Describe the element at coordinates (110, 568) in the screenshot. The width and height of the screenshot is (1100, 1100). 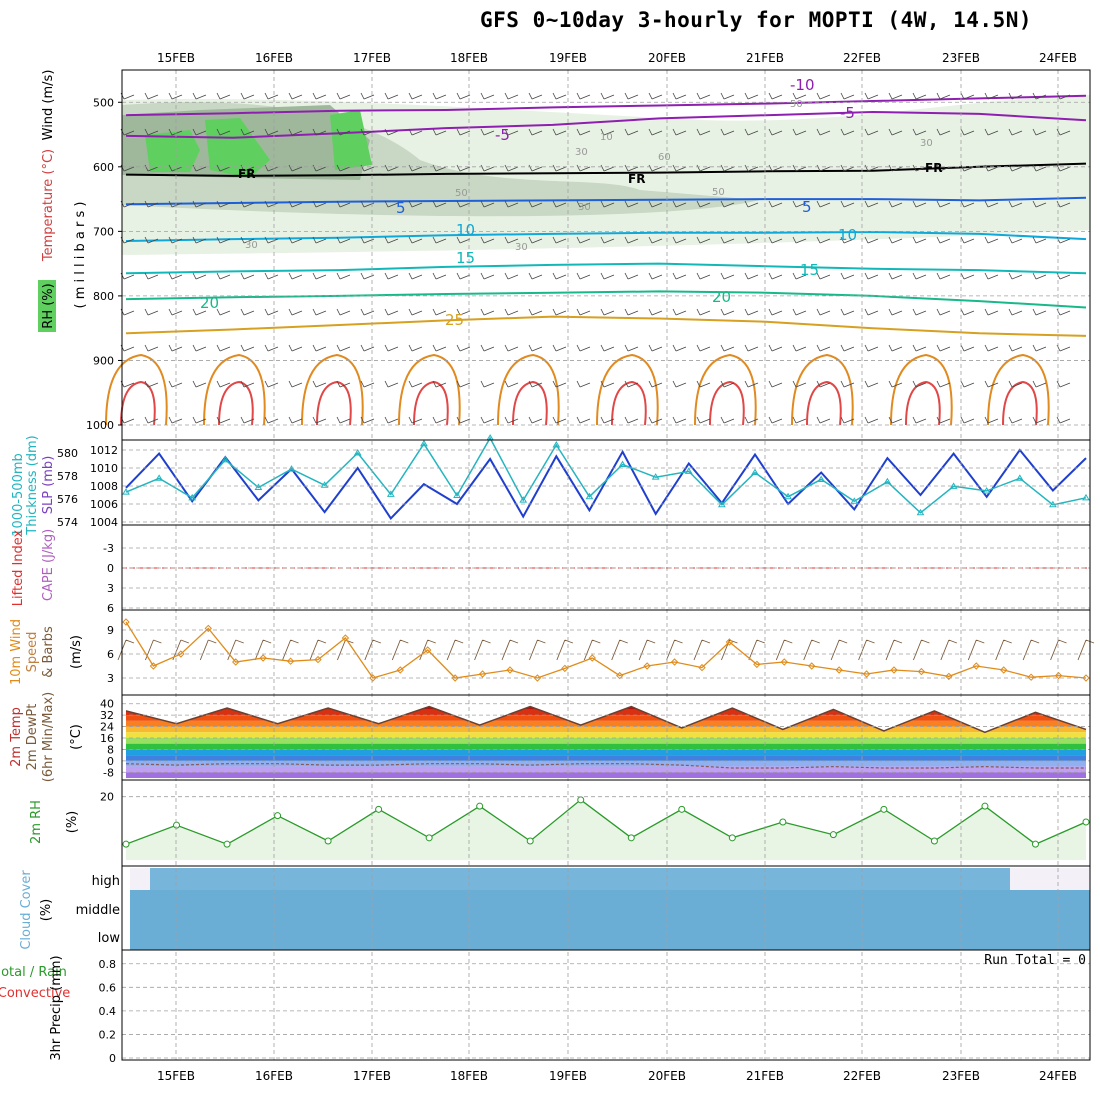
I see `li-tick: 0` at that location.